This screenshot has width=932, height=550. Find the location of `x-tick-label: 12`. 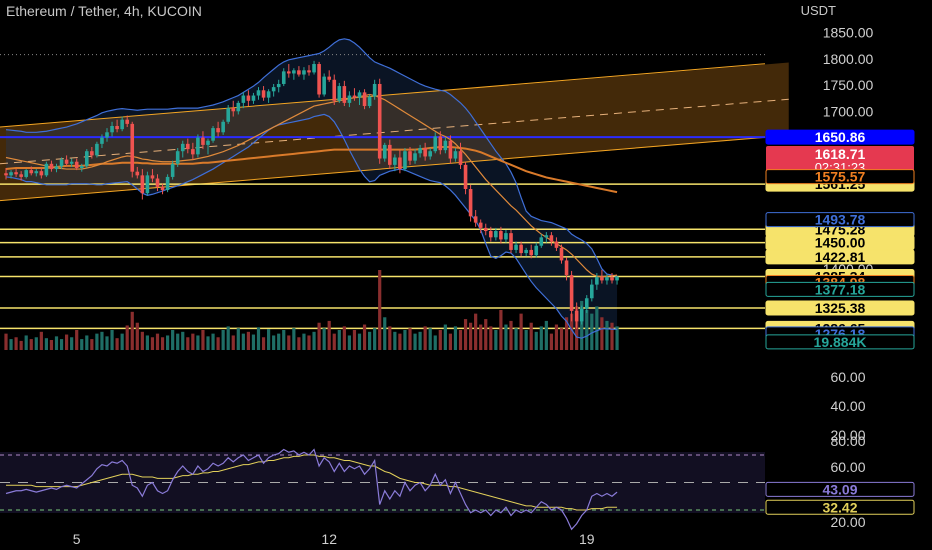

x-tick-label: 12 is located at coordinates (329, 539).